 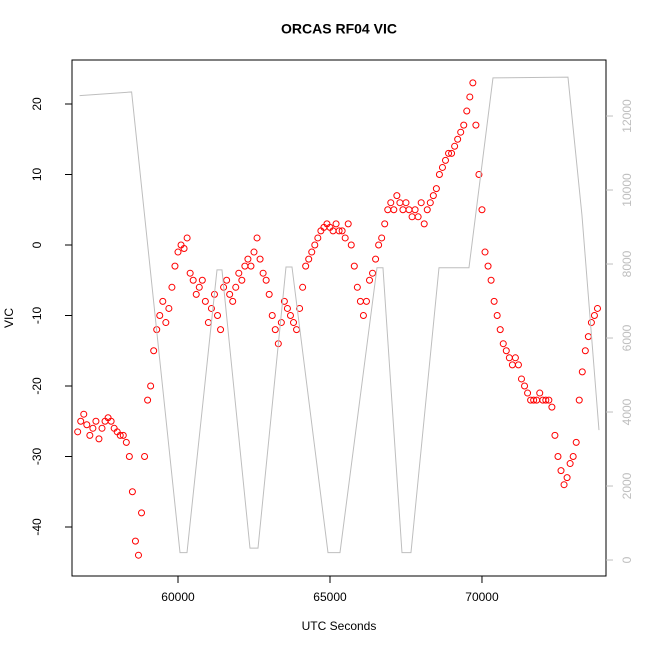 I want to click on y-axis-label: VIC, so click(x=9, y=318).